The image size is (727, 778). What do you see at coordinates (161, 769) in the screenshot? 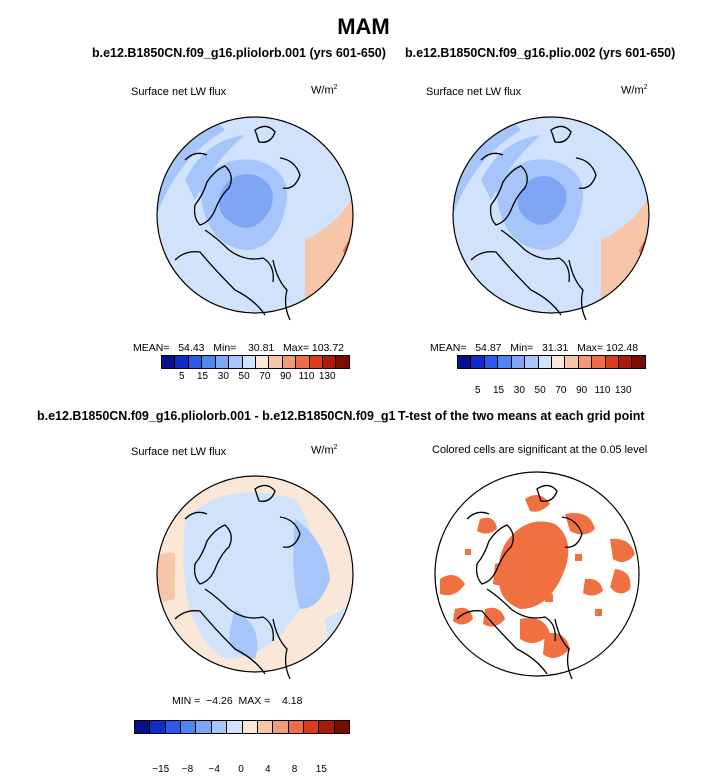
I see `colorbar-tick-label: −15` at bounding box center [161, 769].